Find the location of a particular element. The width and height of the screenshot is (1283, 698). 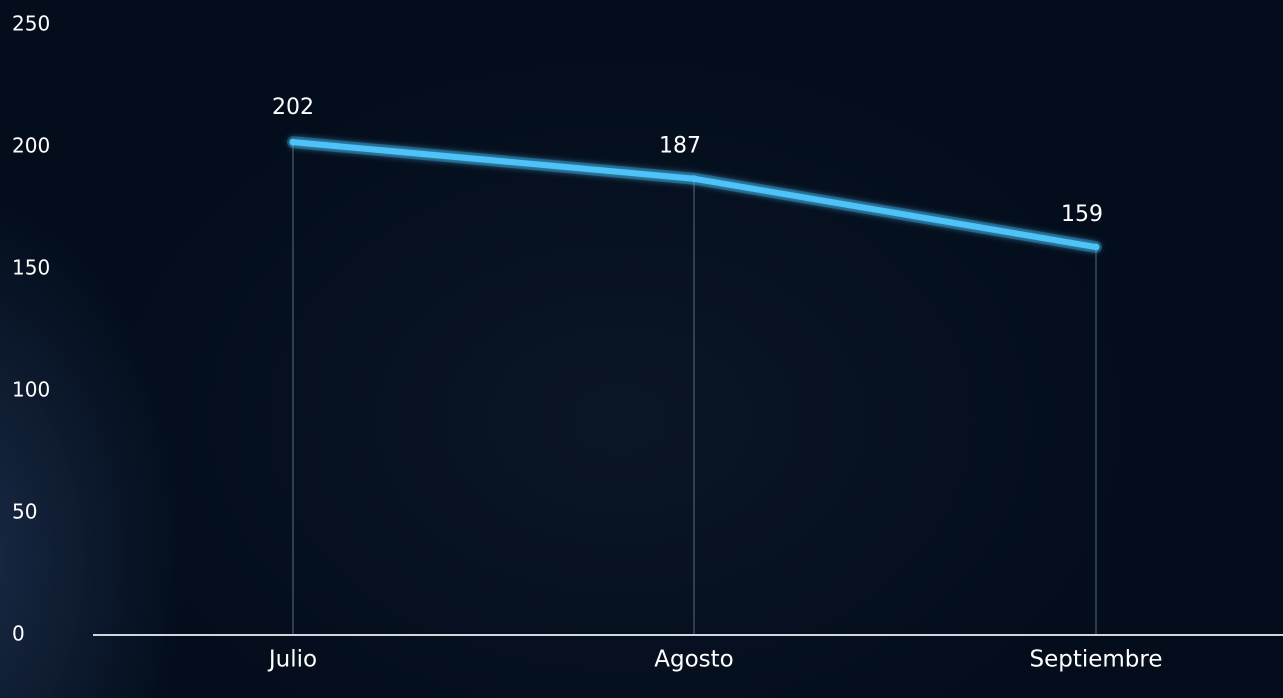

y-tick-label: 150 is located at coordinates (31, 268).